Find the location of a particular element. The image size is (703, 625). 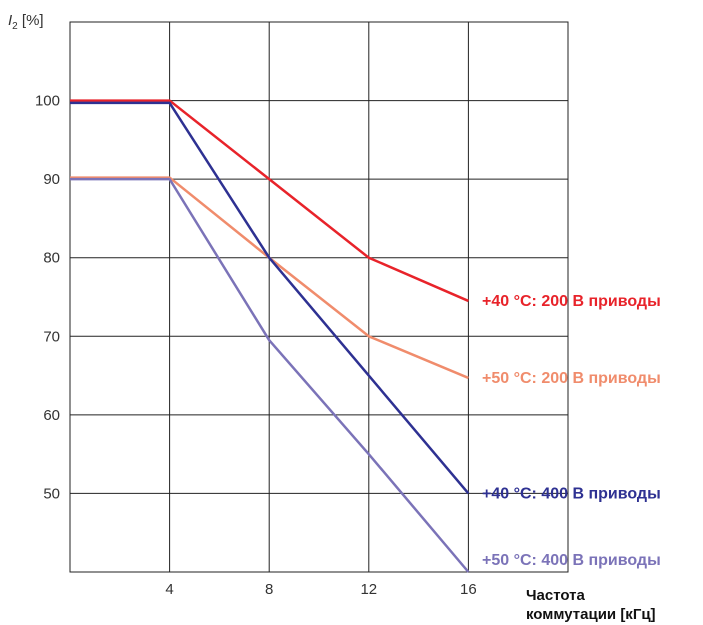

x-tick-label: 12 is located at coordinates (368, 589).